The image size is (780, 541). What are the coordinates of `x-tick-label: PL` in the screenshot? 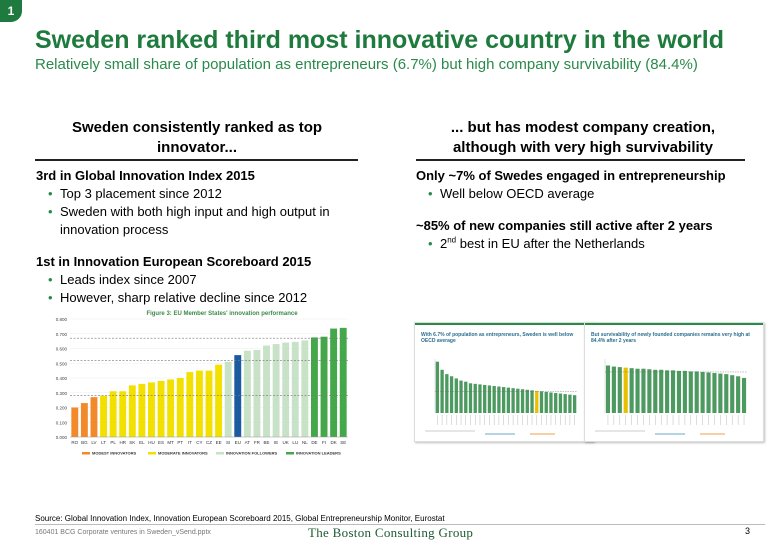 It's located at (113, 442).